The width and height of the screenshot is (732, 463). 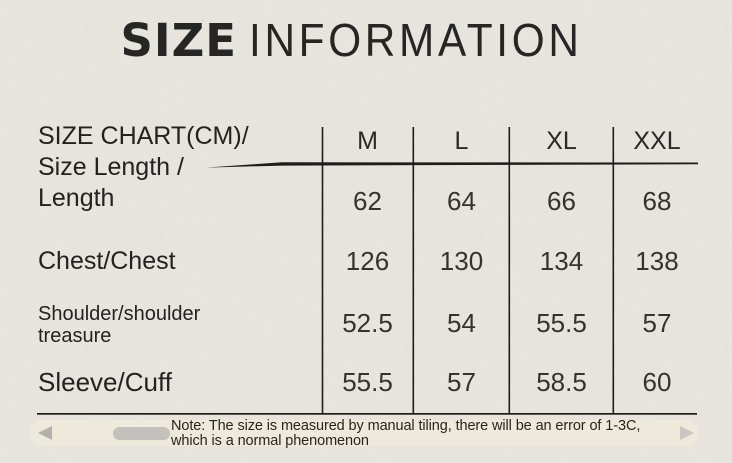 What do you see at coordinates (561, 201) in the screenshot?
I see `cell-length-xl: 66` at bounding box center [561, 201].